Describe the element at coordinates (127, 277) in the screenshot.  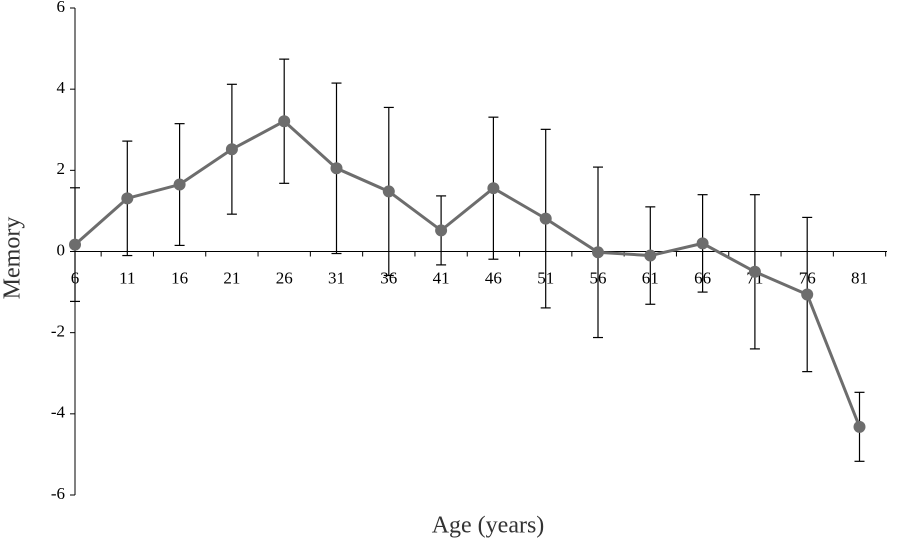
I see `x-tick-label: 11` at that location.